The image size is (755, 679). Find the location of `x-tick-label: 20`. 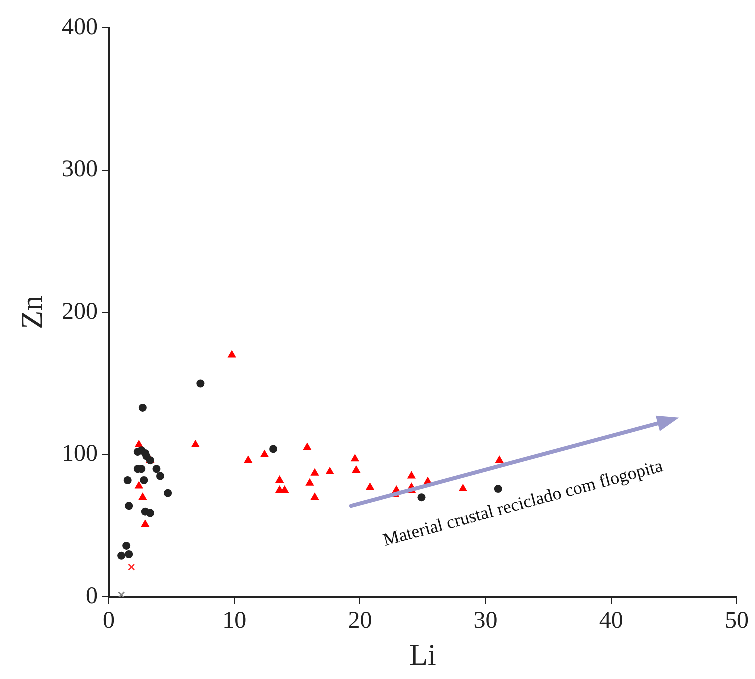

x-tick-label: 20 is located at coordinates (360, 621).